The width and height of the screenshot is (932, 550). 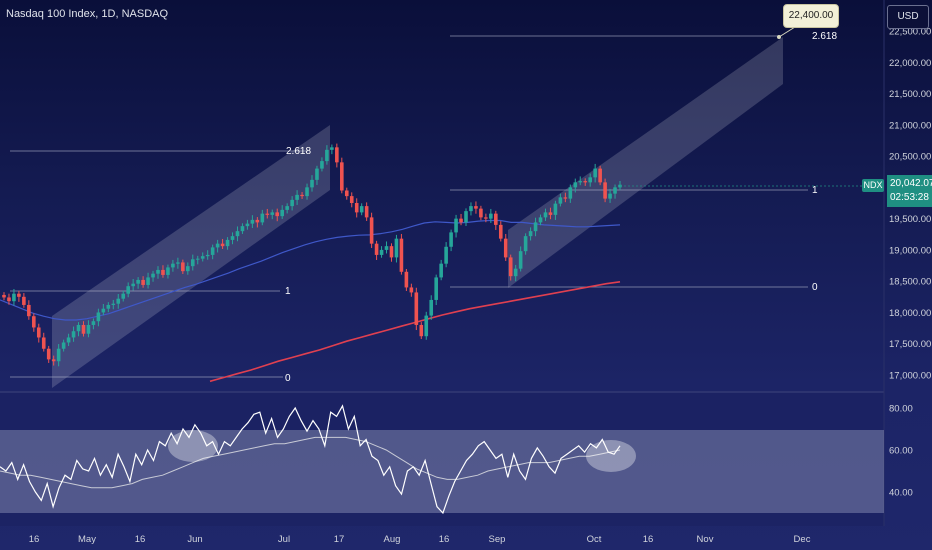 I want to click on time-tick-label: Nov, so click(x=705, y=539).